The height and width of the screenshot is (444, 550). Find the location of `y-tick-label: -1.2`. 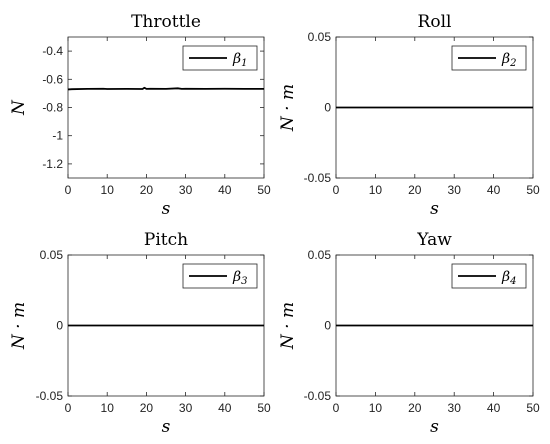

y-tick-label: -1.2 is located at coordinates (52, 164).